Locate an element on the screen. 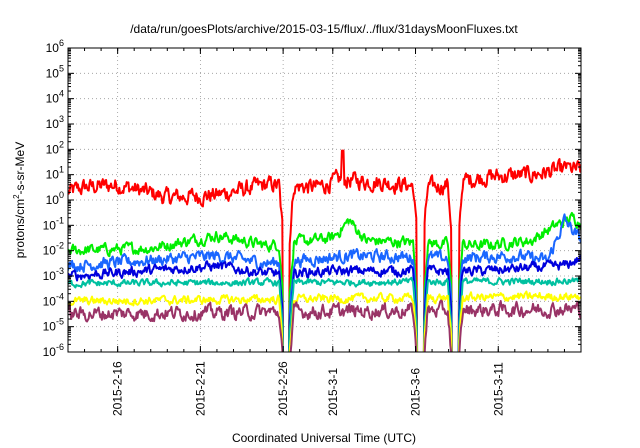 The height and width of the screenshot is (448, 640). y-tick-exp: -2 is located at coordinates (60, 246).